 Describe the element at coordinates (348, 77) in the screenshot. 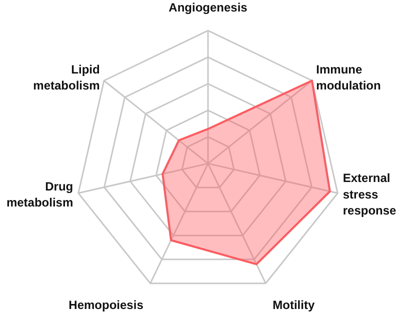

I see `spoke-label: Immune modulation` at that location.